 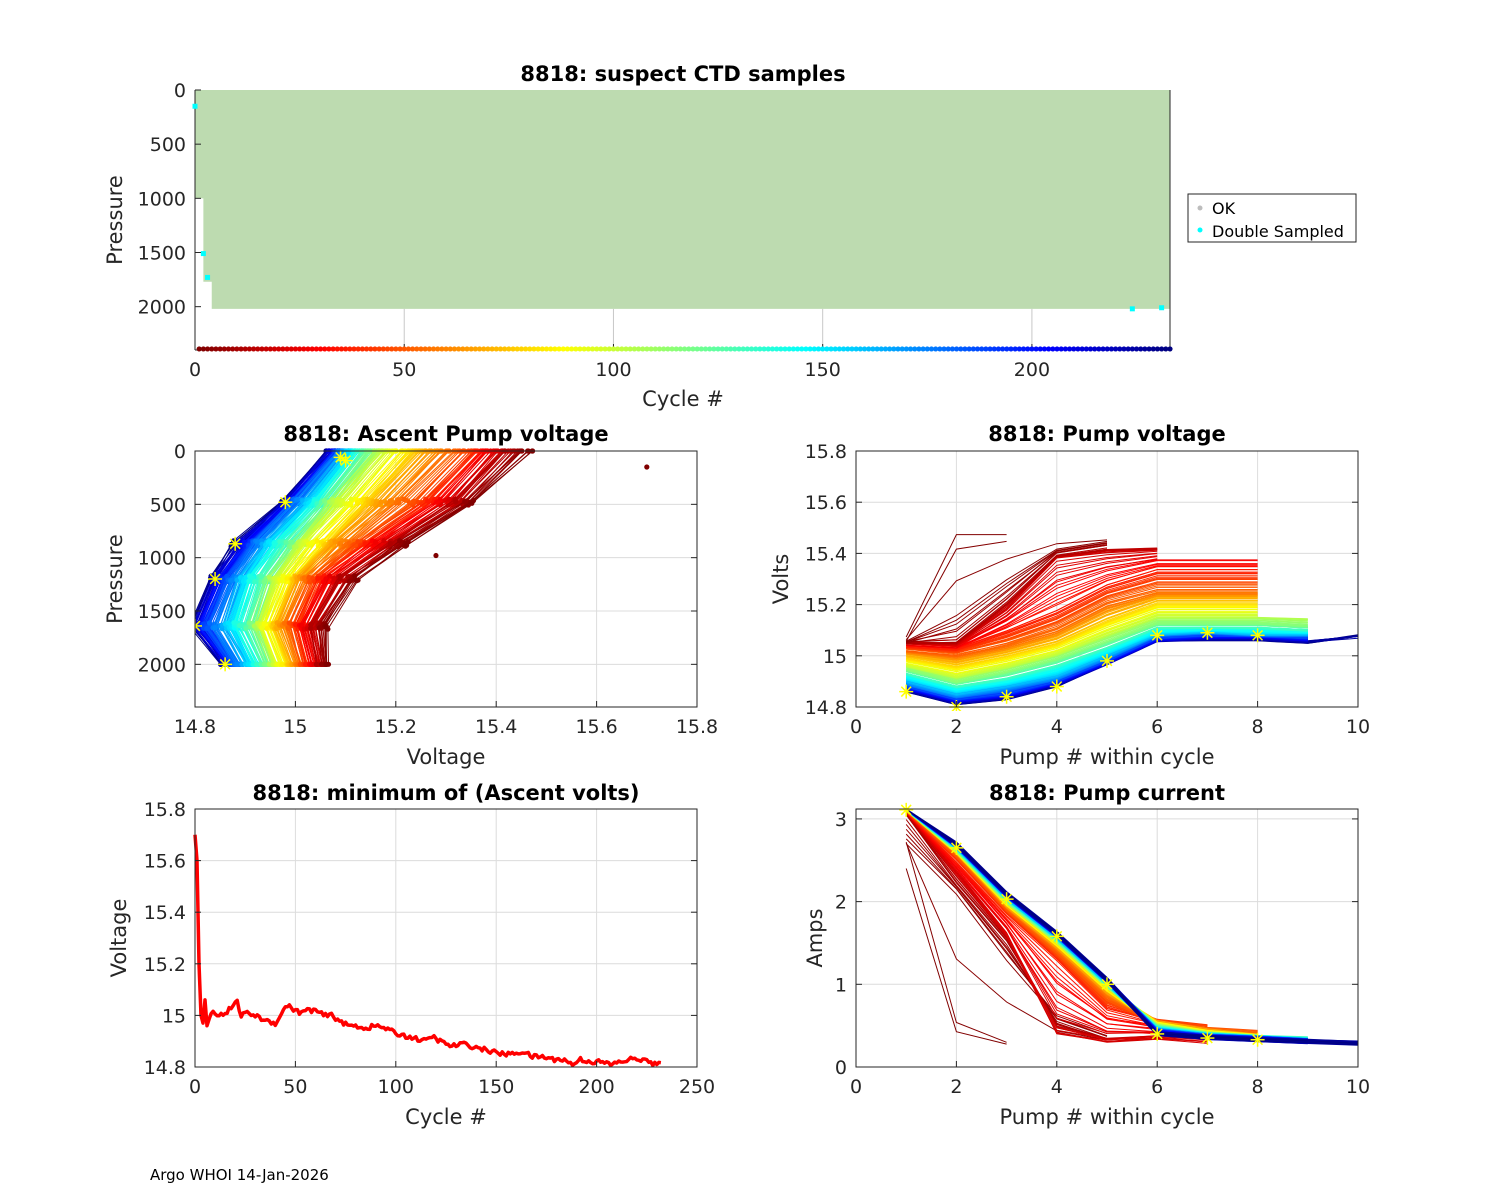 I want to click on series, so click(x=1129, y=924).